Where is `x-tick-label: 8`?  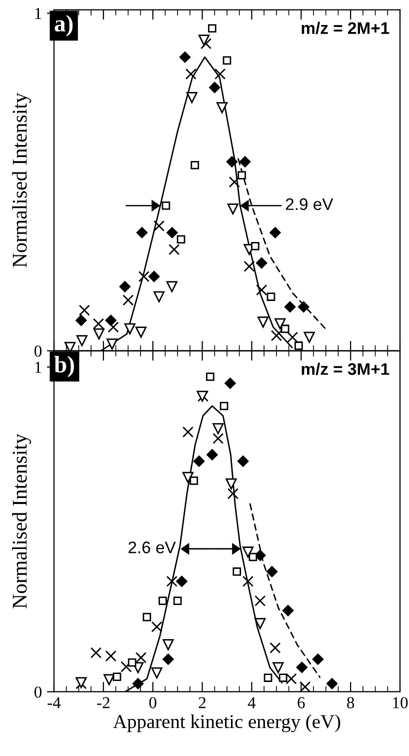 x-tick-label: 8 is located at coordinates (350, 702).